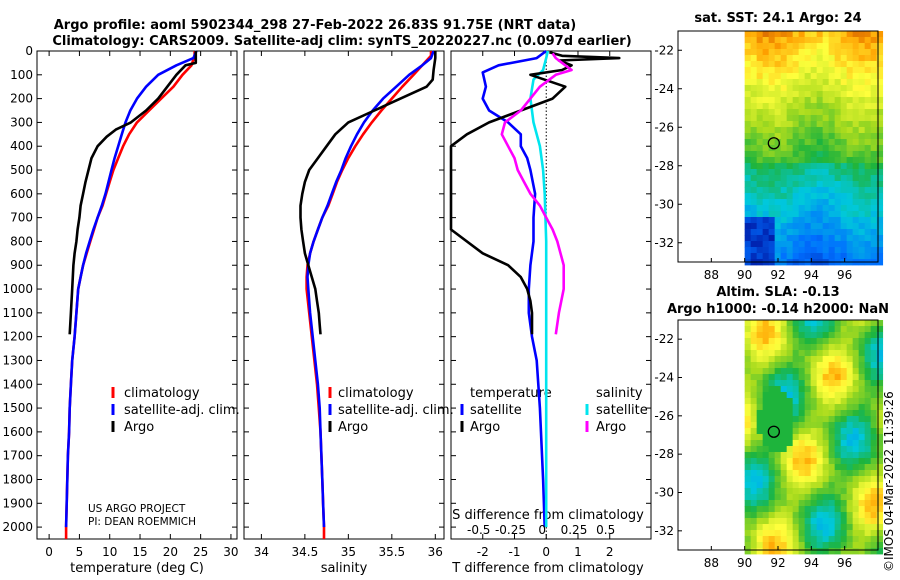 The width and height of the screenshot is (900, 580). Describe the element at coordinates (17, 432) in the screenshot. I see `depth-tick-label: 1600` at that location.